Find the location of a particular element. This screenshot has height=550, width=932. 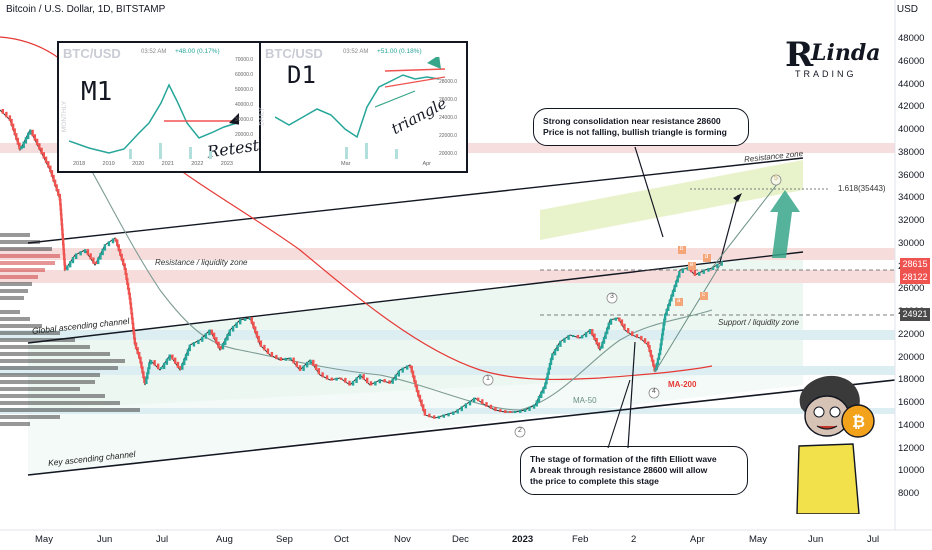

inset-monthly-x-0: 2018 is located at coordinates (79, 164).